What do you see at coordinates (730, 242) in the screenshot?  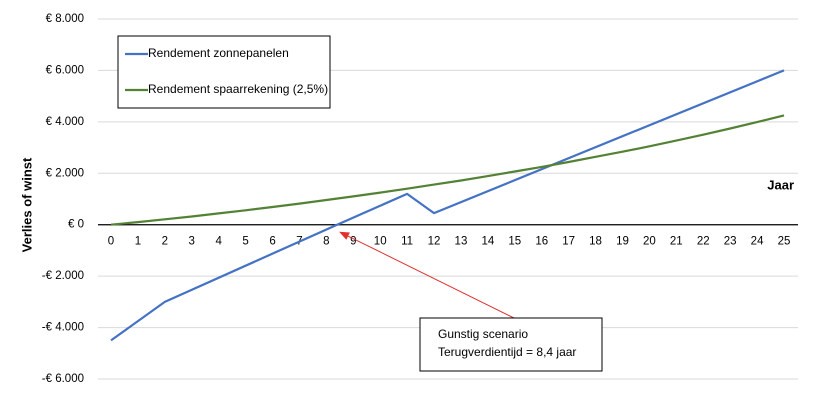 I see `x-tick-label: 23` at bounding box center [730, 242].